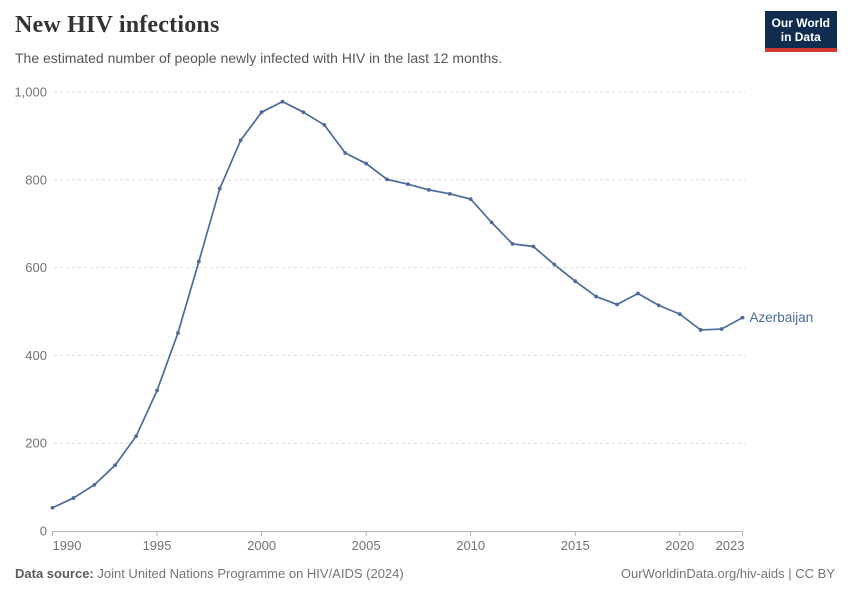  What do you see at coordinates (261, 545) in the screenshot?
I see `x-tick-label: 2000` at bounding box center [261, 545].